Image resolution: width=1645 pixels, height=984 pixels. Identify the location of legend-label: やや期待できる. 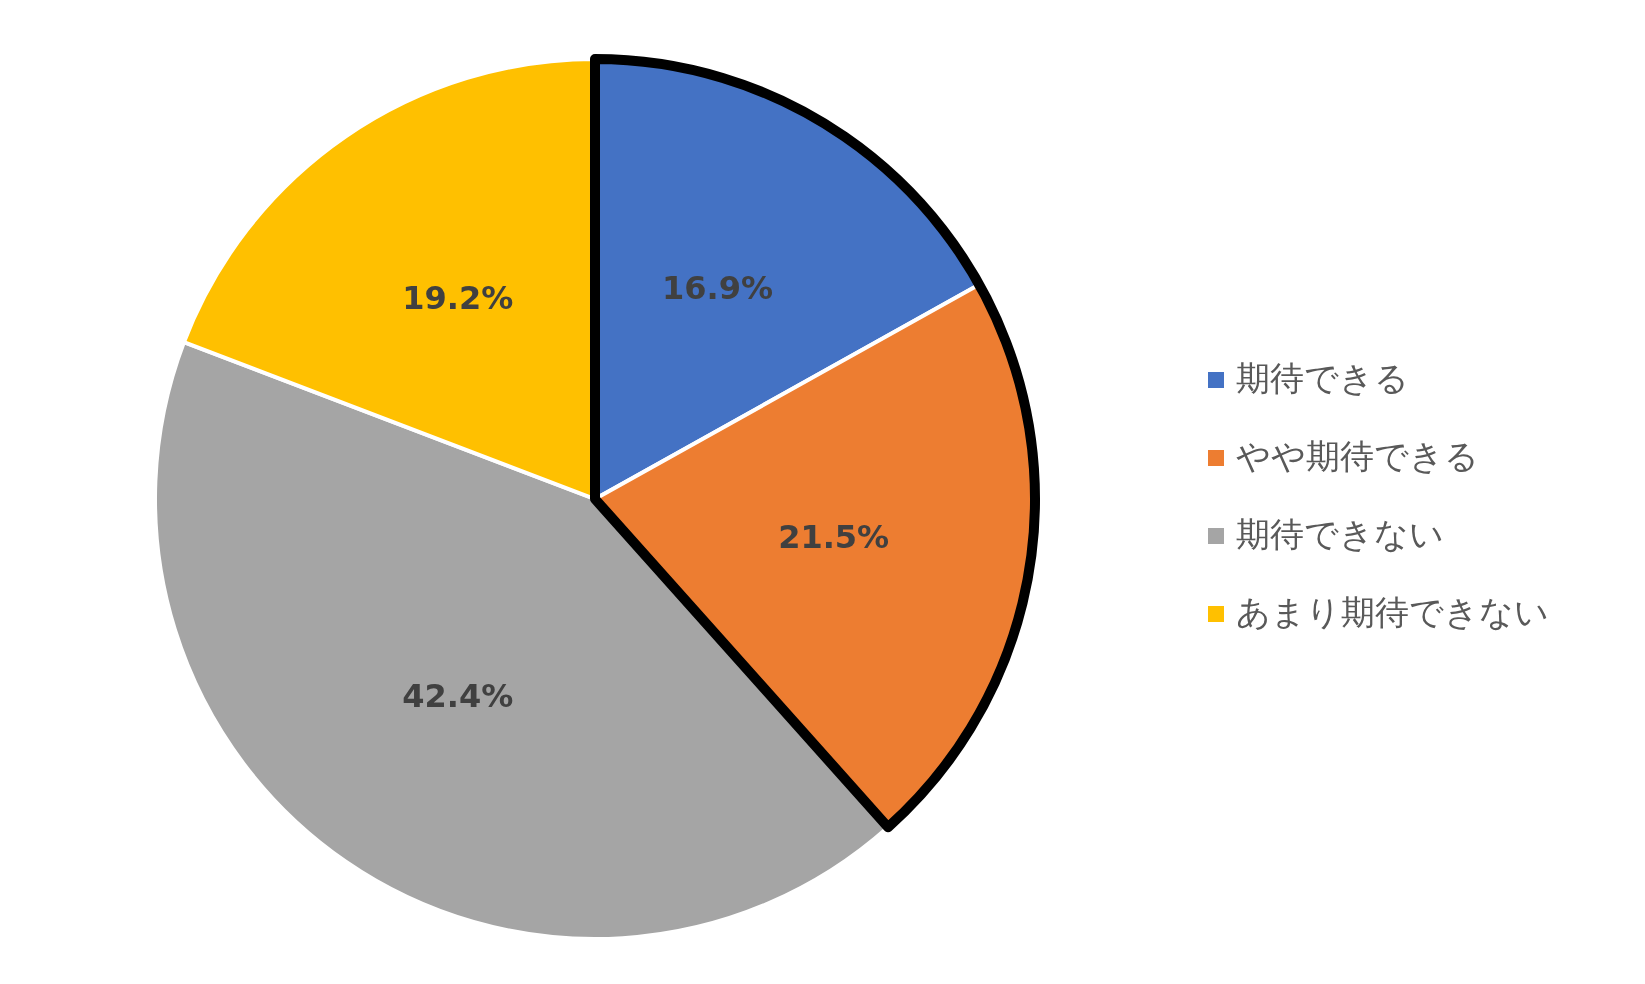
(1357, 455).